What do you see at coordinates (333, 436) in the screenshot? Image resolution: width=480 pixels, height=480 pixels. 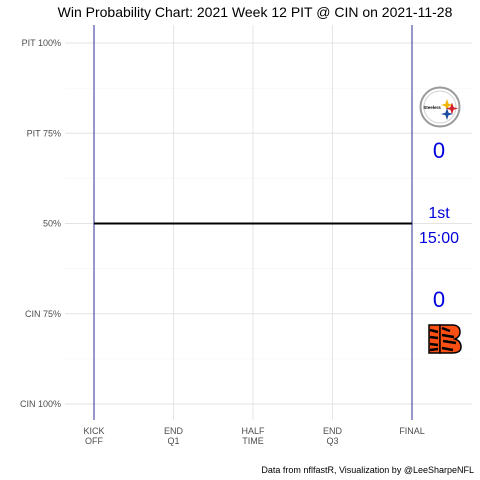 I see `x-tick-label: END Q3` at bounding box center [333, 436].